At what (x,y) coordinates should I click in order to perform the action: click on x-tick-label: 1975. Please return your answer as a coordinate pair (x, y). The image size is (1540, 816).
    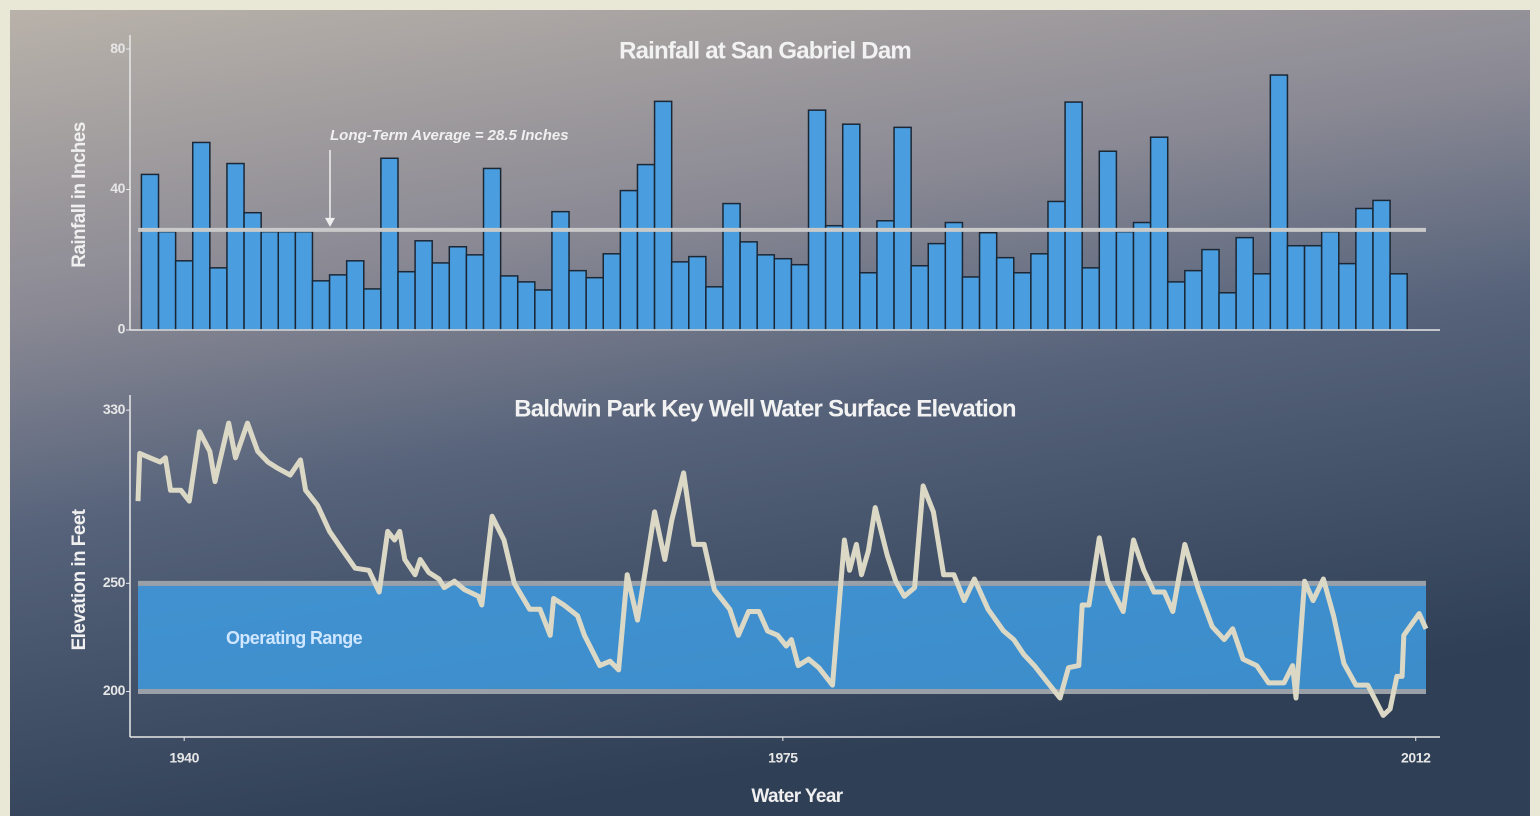
    Looking at the image, I should click on (783, 758).